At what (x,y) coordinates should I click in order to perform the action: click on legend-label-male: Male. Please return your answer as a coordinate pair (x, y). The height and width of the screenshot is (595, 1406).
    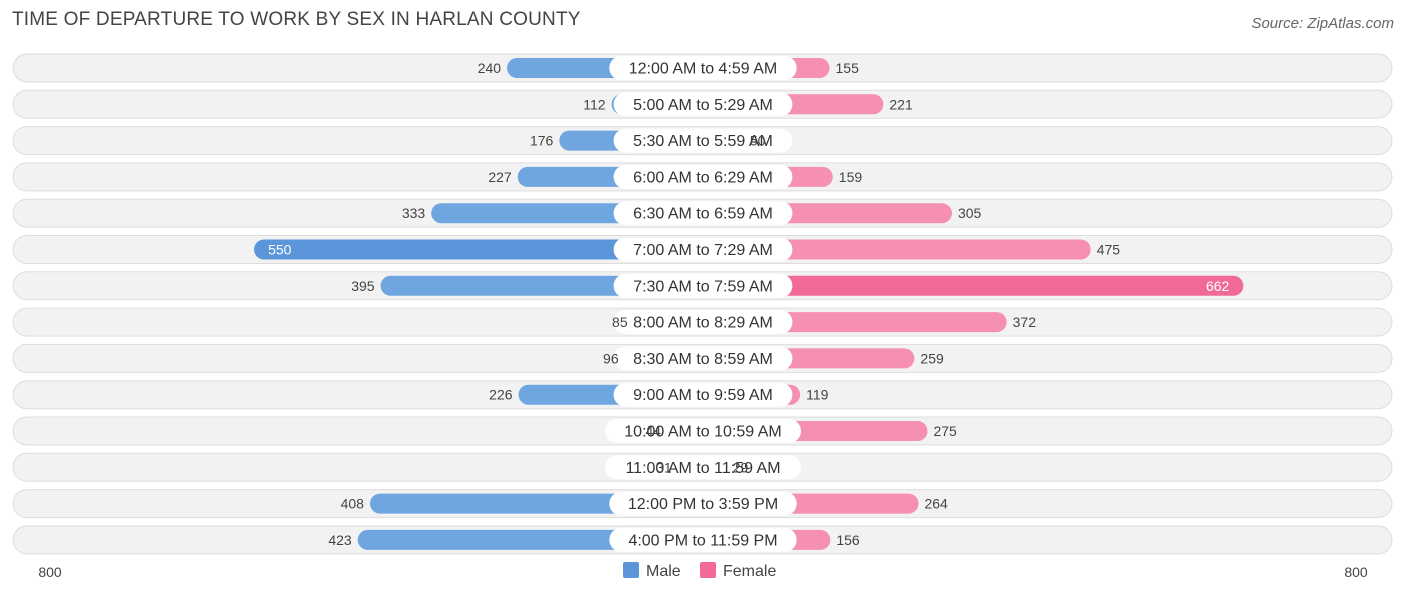
    Looking at the image, I should click on (663, 571).